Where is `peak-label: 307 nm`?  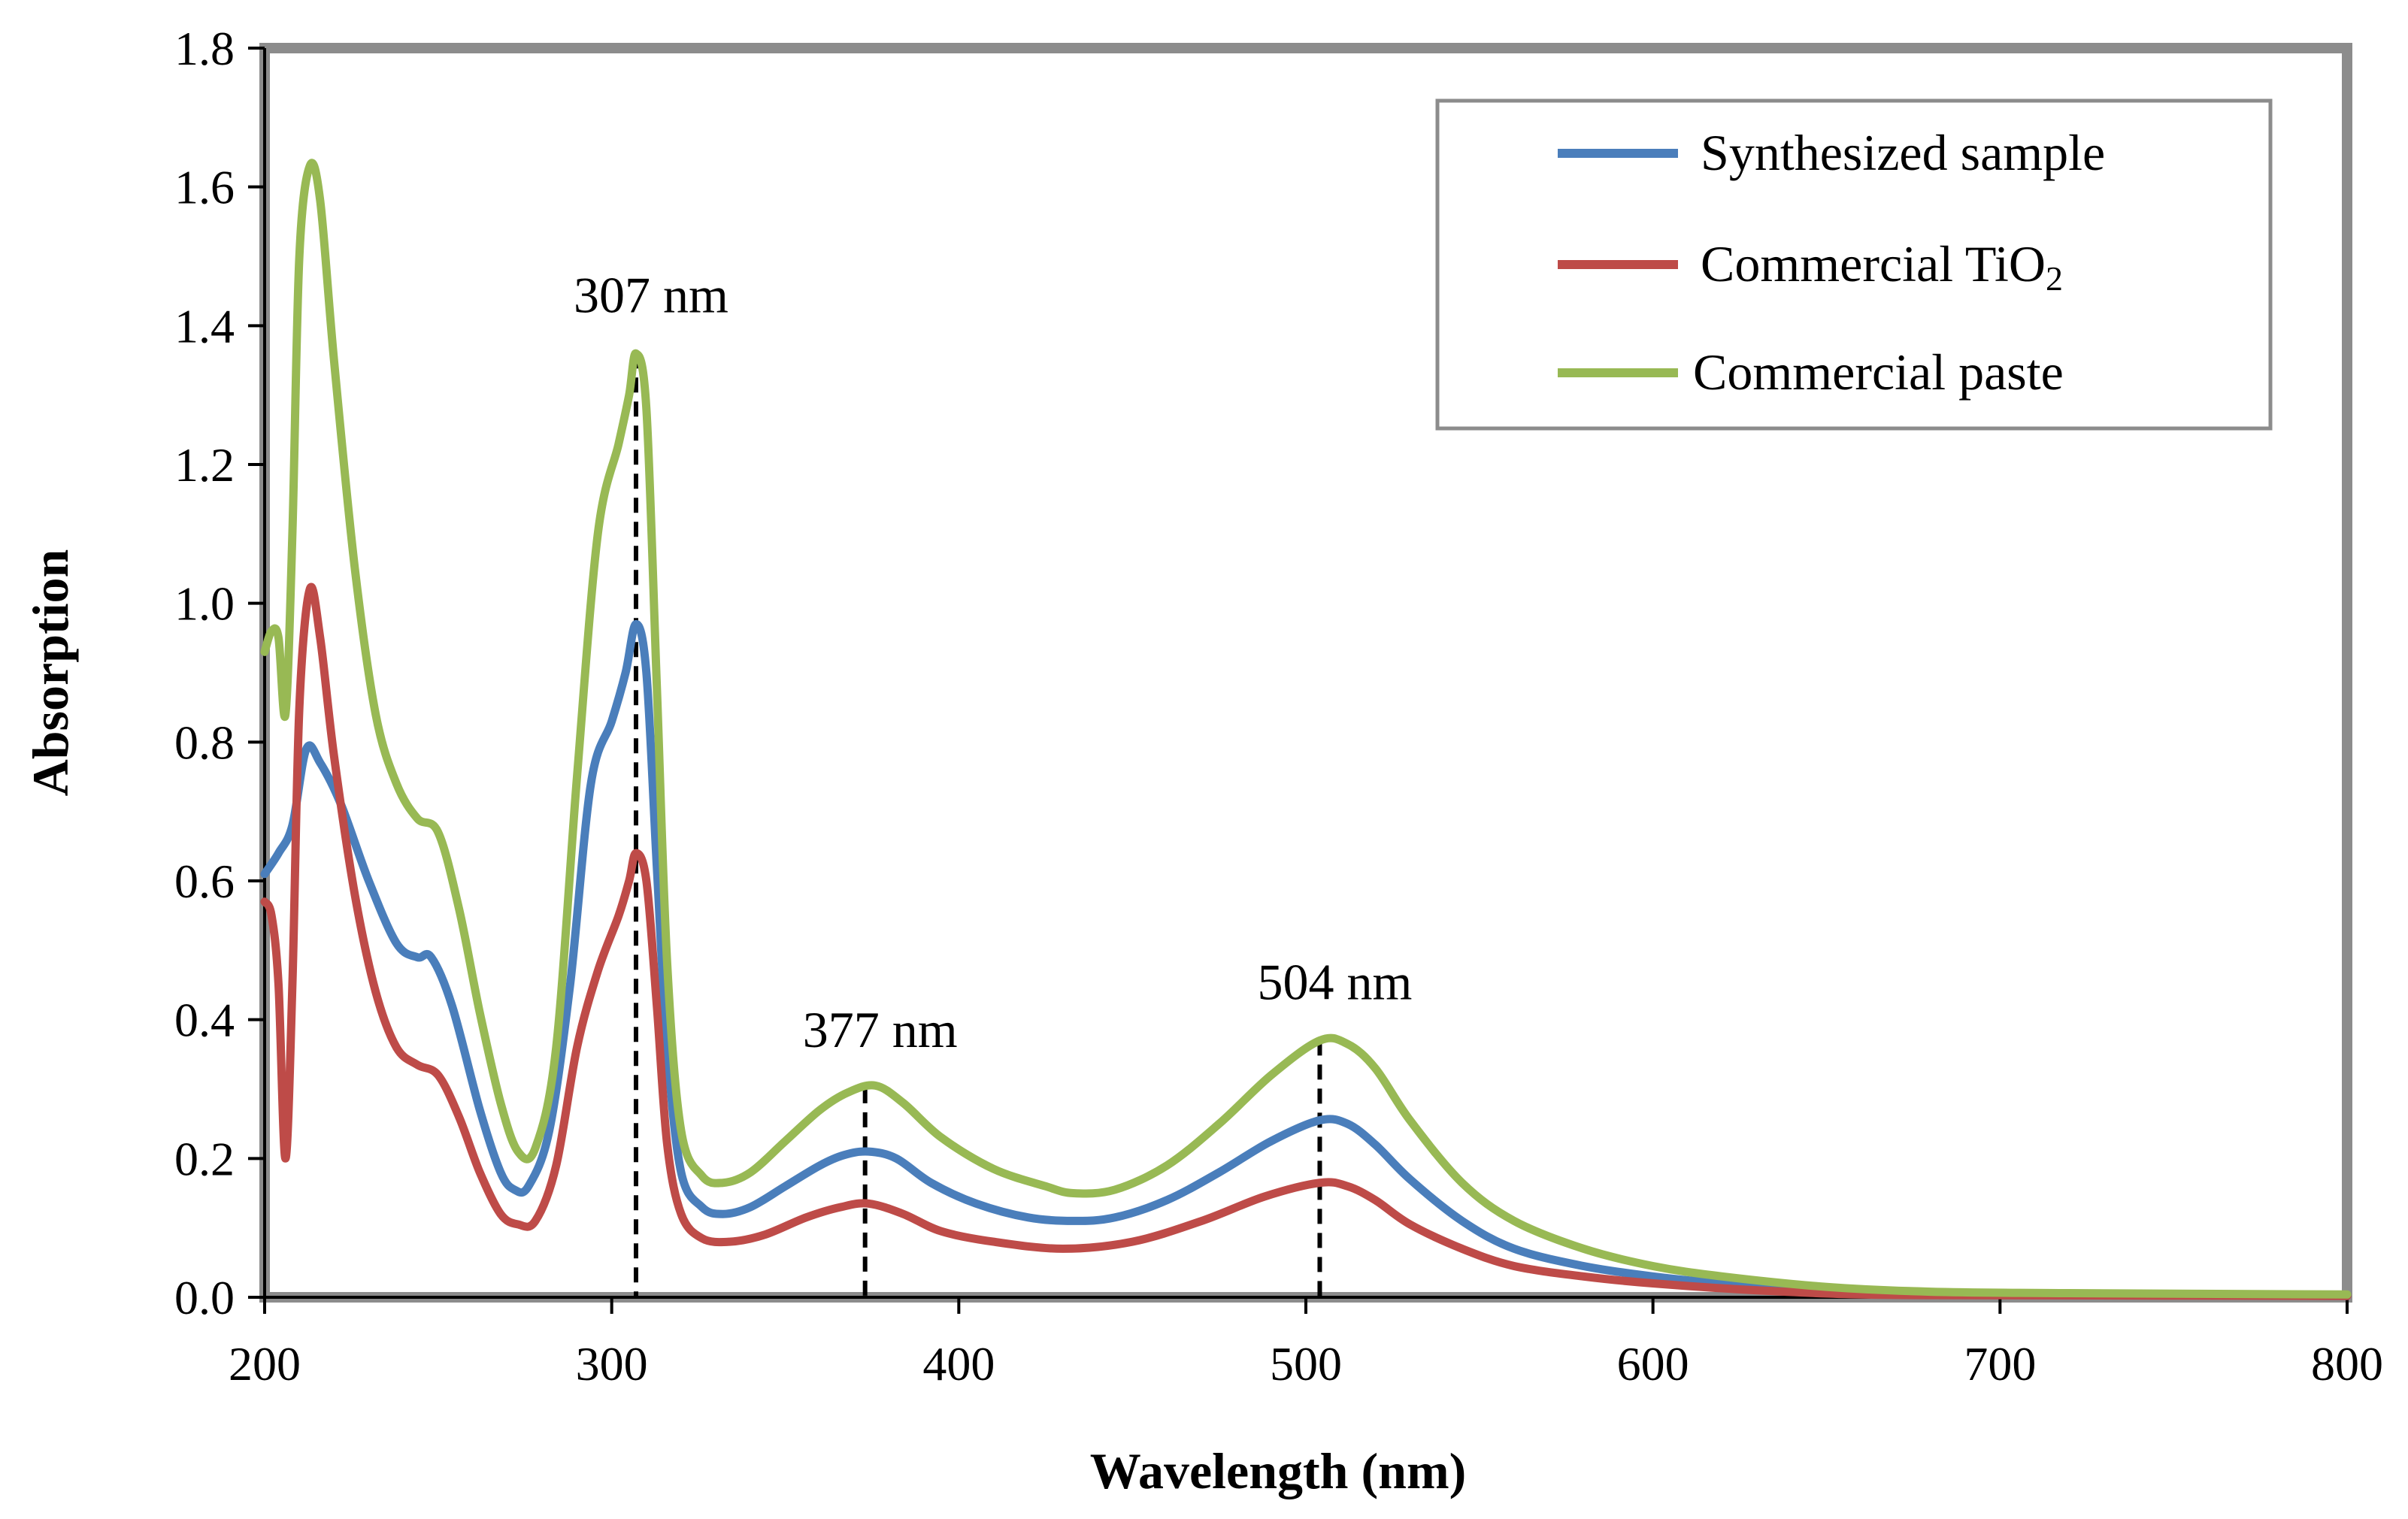 peak-label: 307 nm is located at coordinates (651, 294).